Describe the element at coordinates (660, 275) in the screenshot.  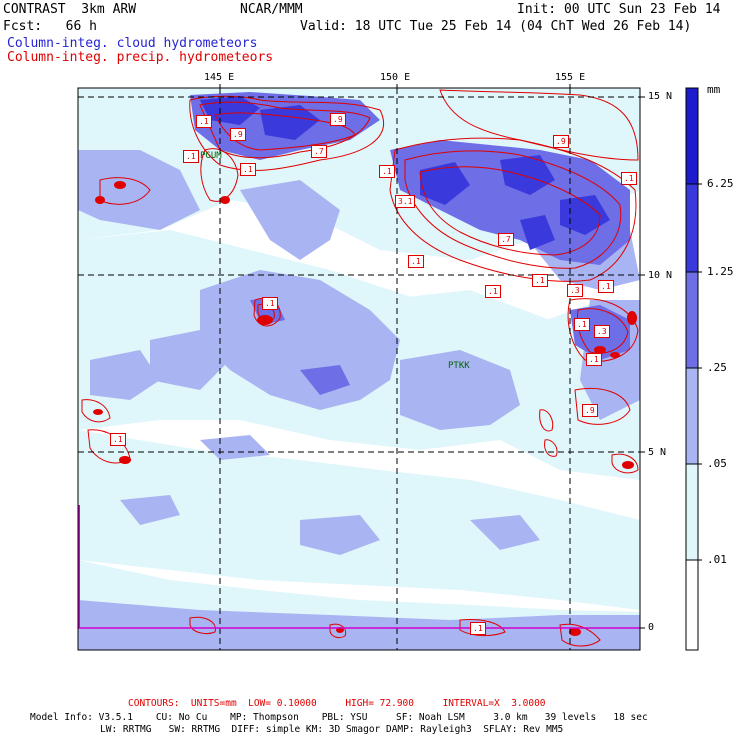
I see `lat-label: 10 N` at that location.